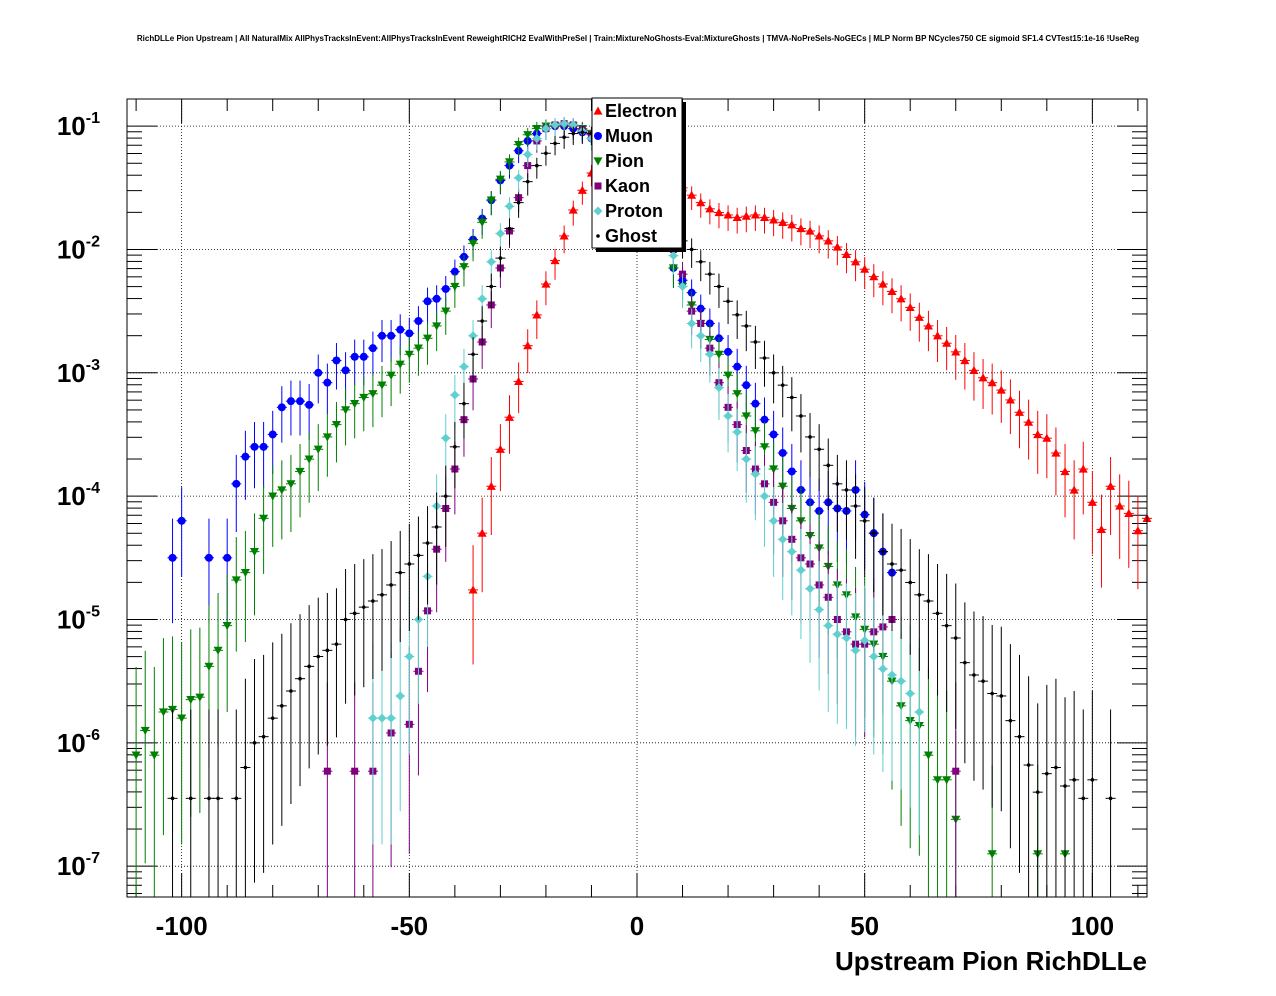  What do you see at coordinates (624, 161) in the screenshot?
I see `legend-label-pion: Pion` at bounding box center [624, 161].